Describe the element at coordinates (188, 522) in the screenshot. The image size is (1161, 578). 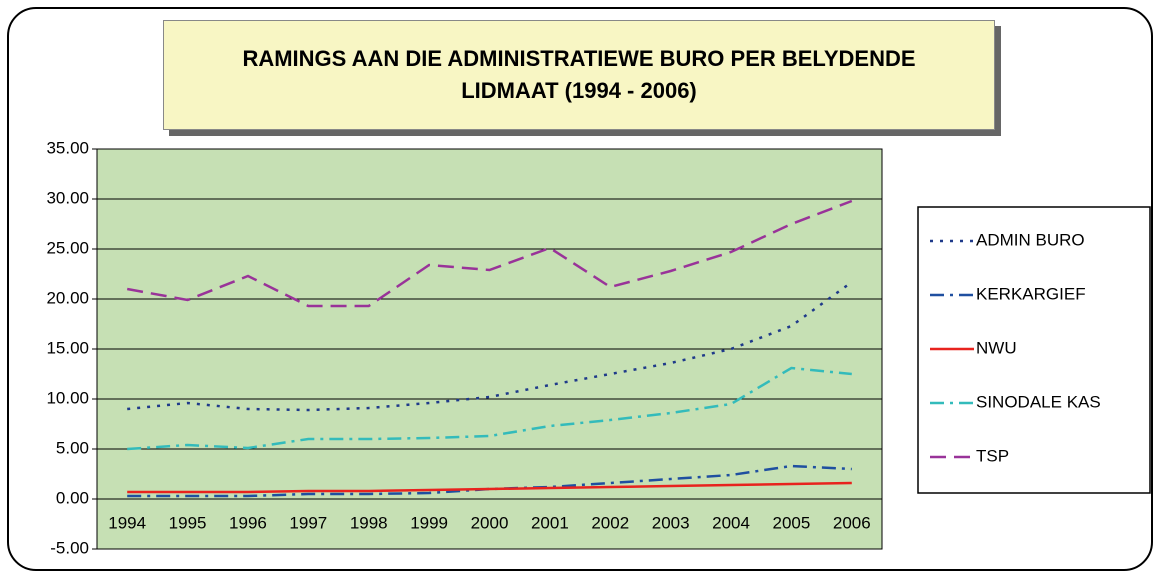
I see `x-tick-label: 1995` at that location.